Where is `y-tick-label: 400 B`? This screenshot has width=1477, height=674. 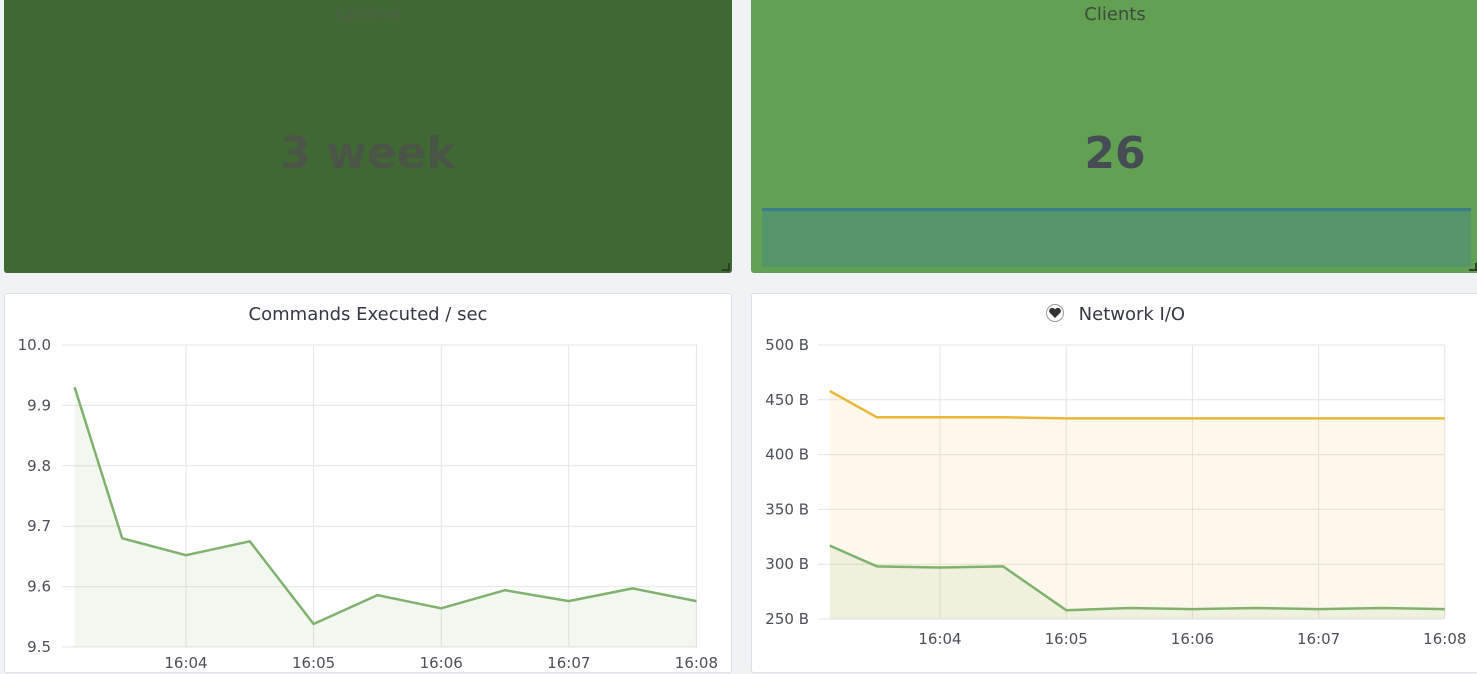 y-tick-label: 400 B is located at coordinates (787, 455).